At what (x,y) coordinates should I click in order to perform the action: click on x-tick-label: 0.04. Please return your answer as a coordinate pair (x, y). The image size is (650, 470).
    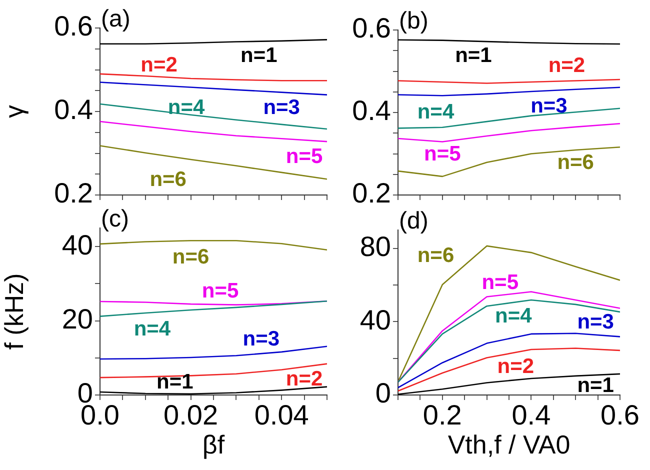
    Looking at the image, I should click on (281, 415).